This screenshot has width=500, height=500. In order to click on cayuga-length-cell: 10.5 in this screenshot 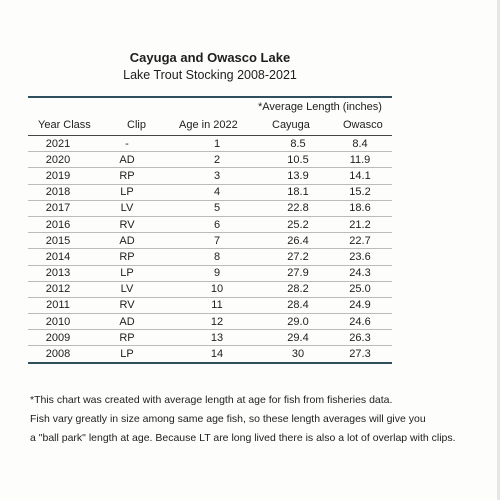, I will do `click(298, 160)`.